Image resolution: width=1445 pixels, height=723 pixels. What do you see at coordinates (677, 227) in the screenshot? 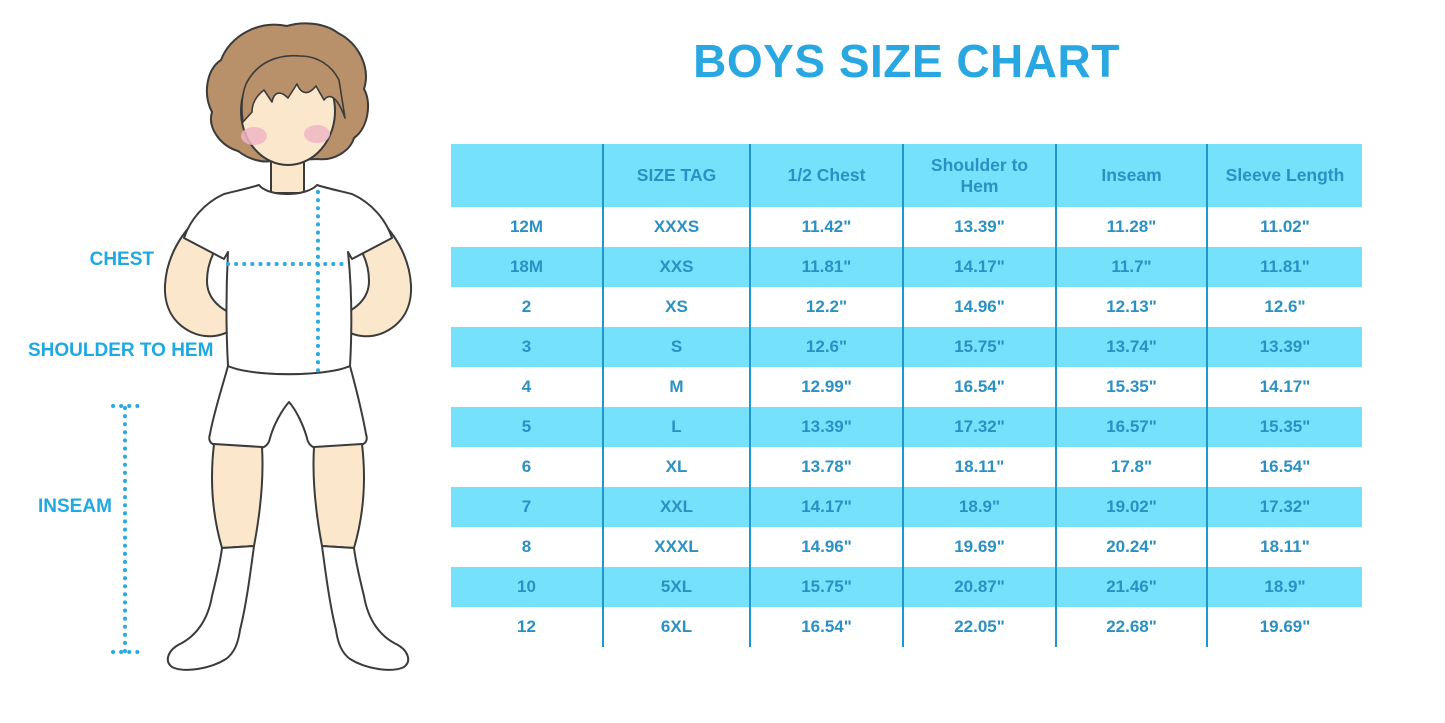
I see `size-tag-cell: XXXS` at bounding box center [677, 227].